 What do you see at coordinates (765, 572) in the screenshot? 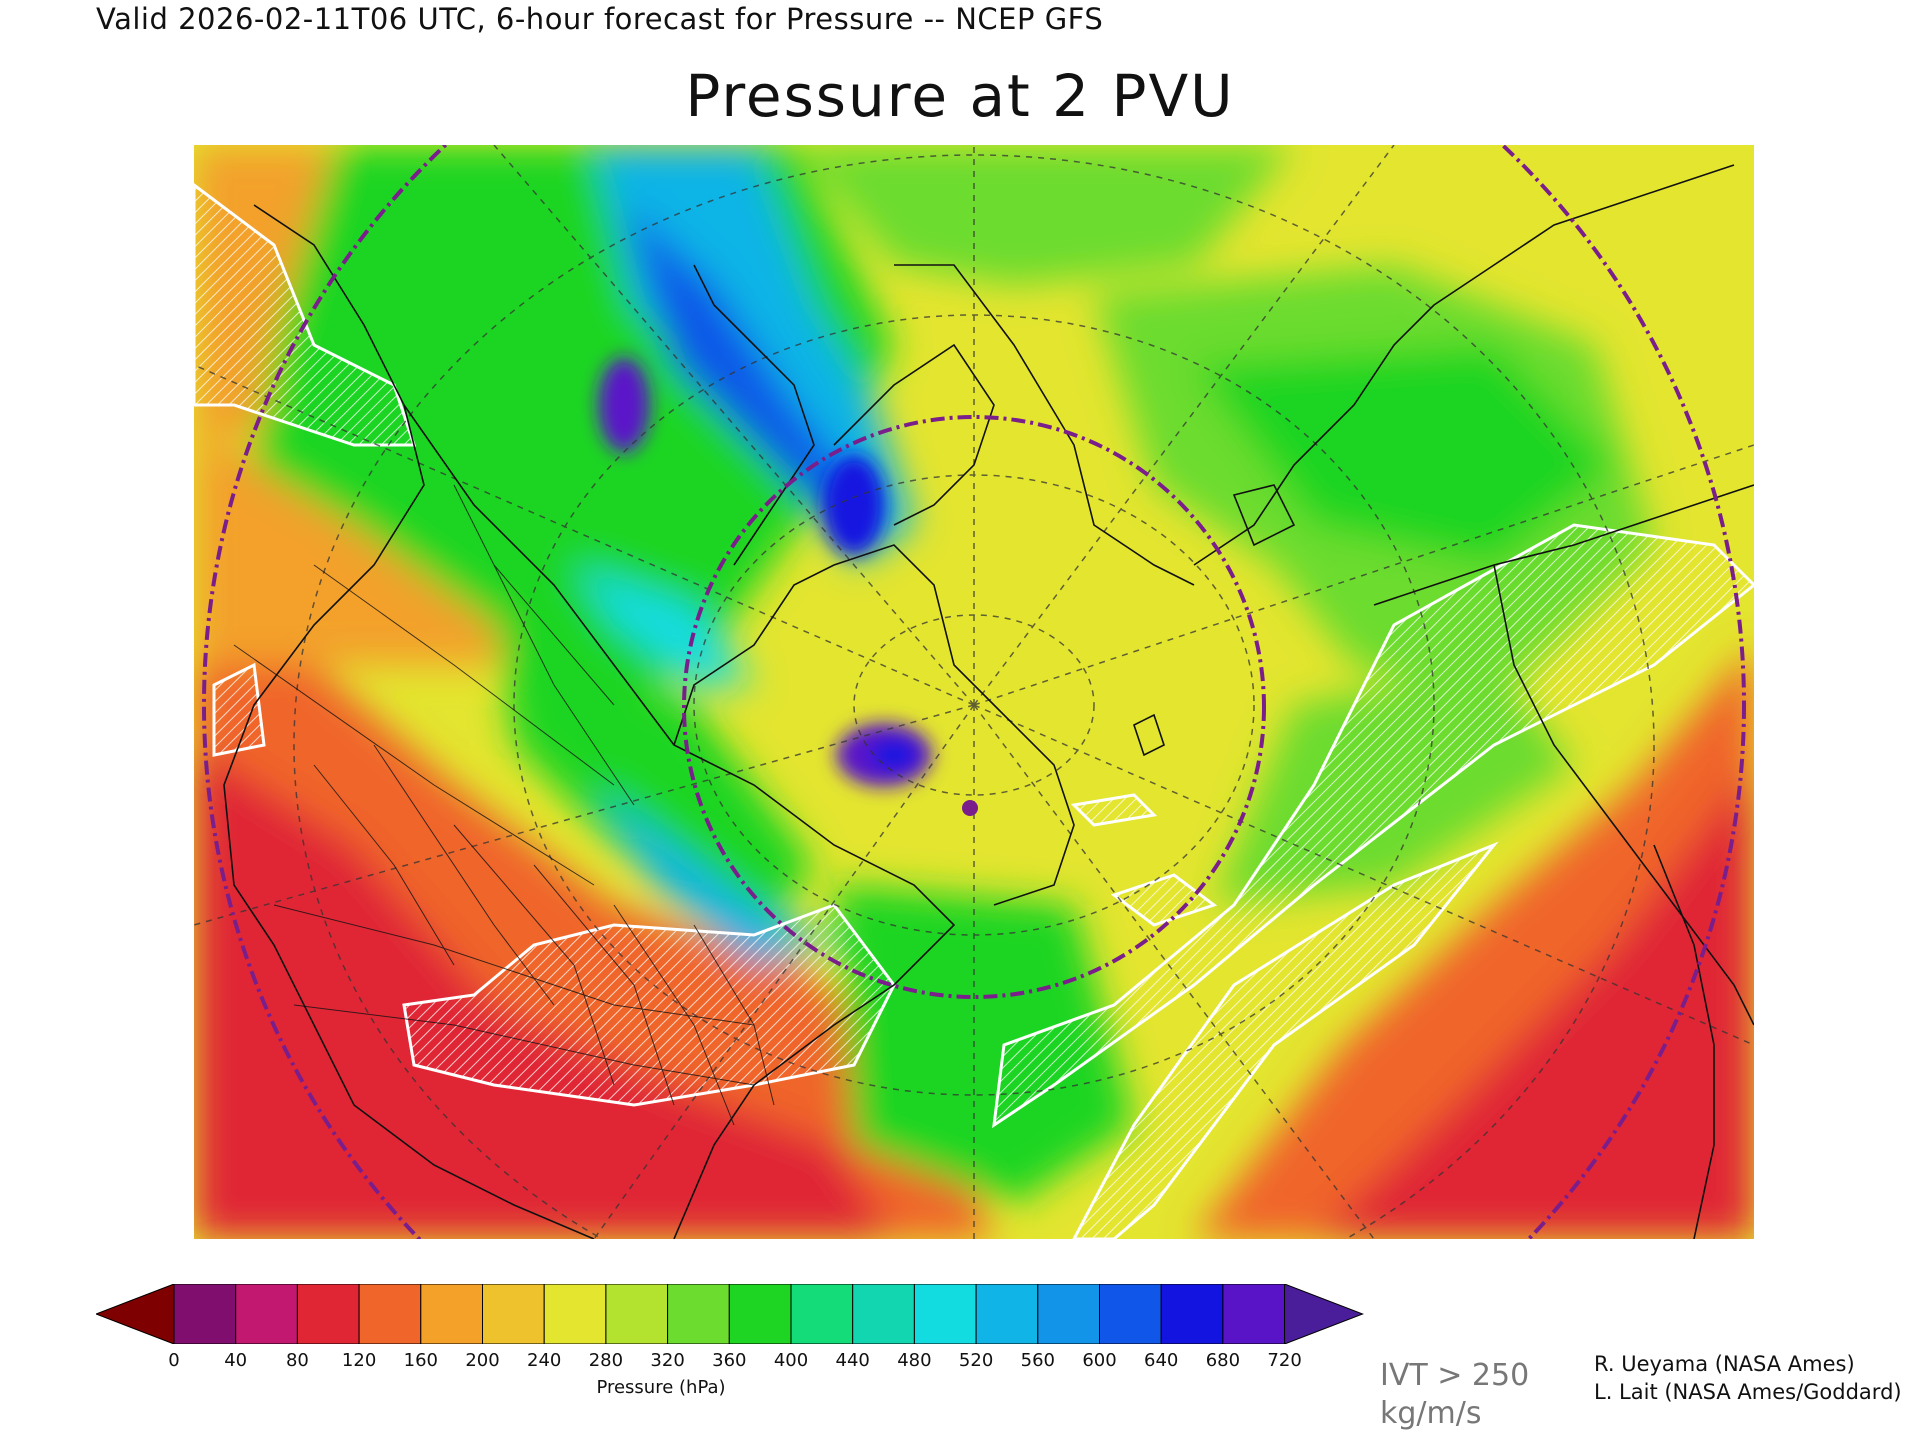
I see `pressure-minima` at bounding box center [765, 572].